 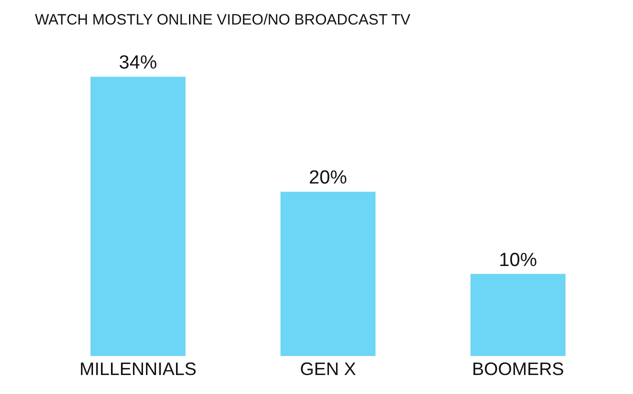 What do you see at coordinates (222, 19) in the screenshot?
I see `chart-title: WATCH MOSTLY ONLINE VIDEO/NO BROADCAST TV` at bounding box center [222, 19].